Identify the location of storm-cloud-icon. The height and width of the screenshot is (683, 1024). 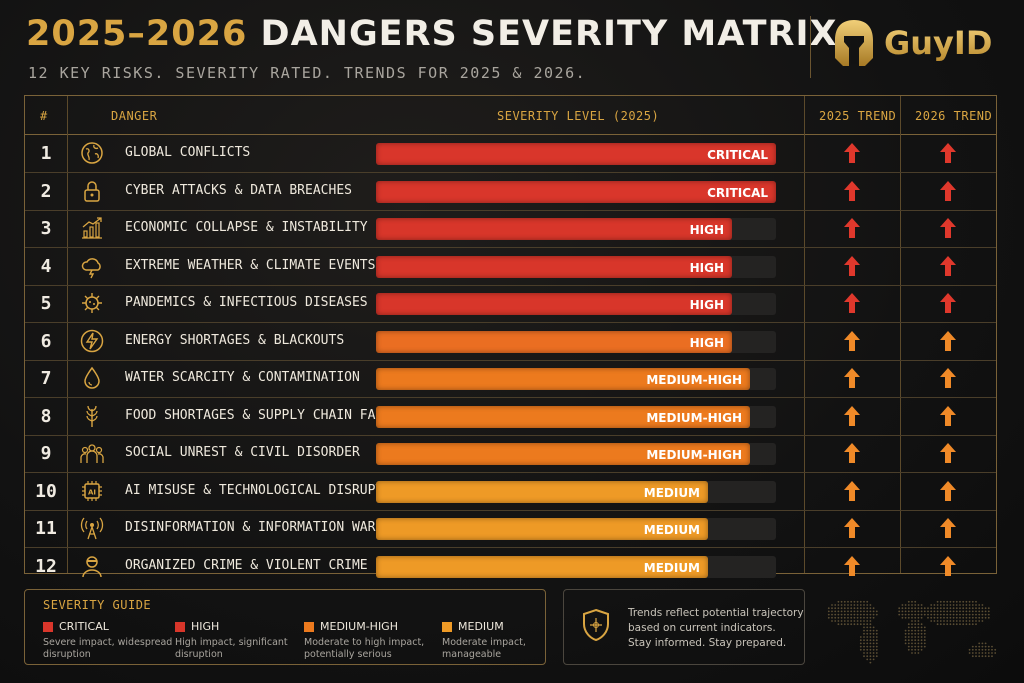
(92, 266).